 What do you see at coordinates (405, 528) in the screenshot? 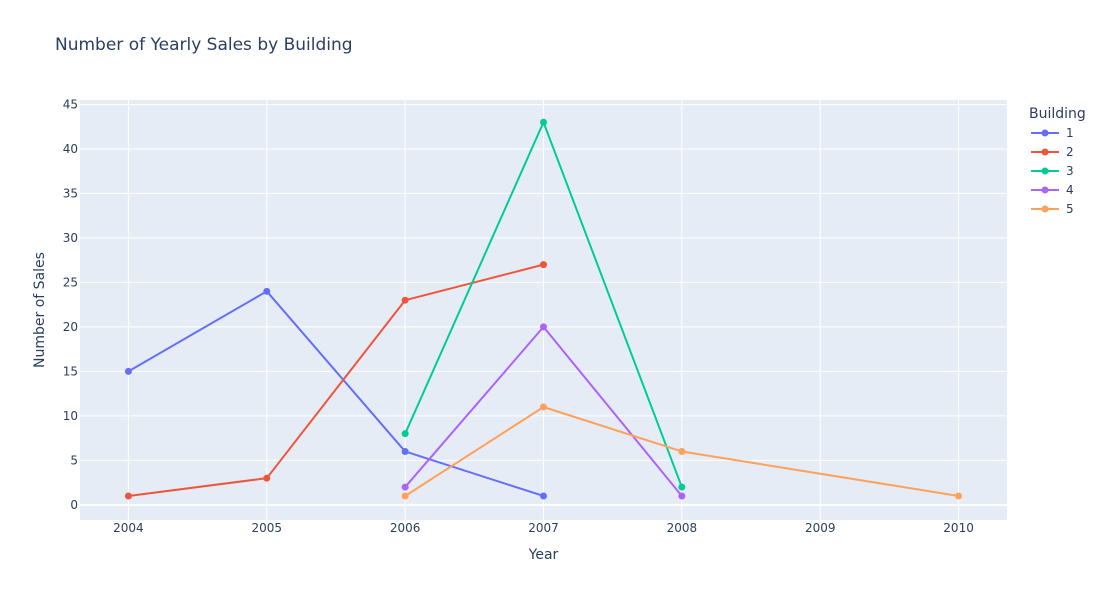
I see `x-tick-label: 2006` at bounding box center [405, 528].